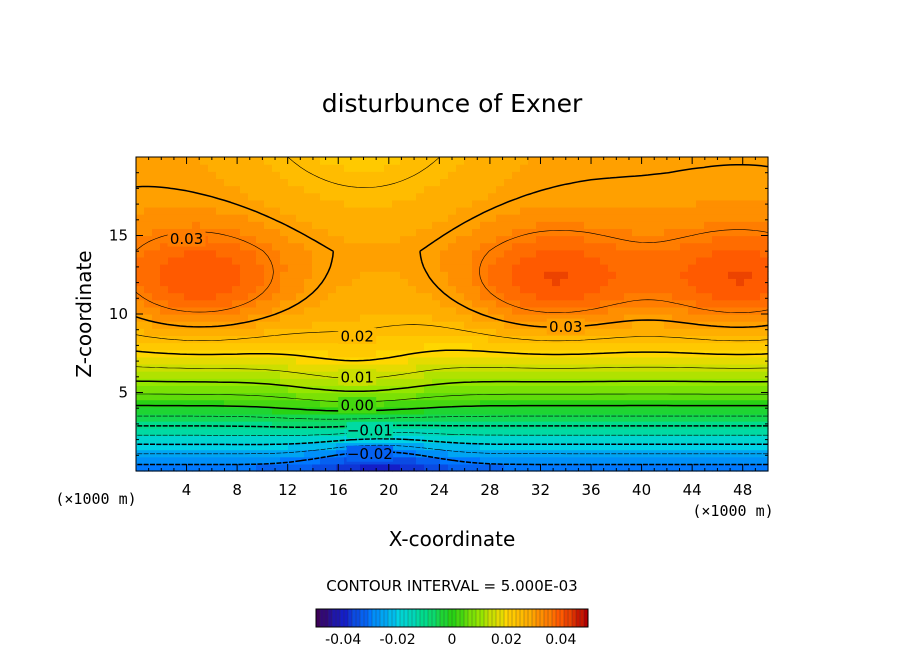 The image size is (904, 654). I want to click on contour-label: 0.01, so click(356, 377).